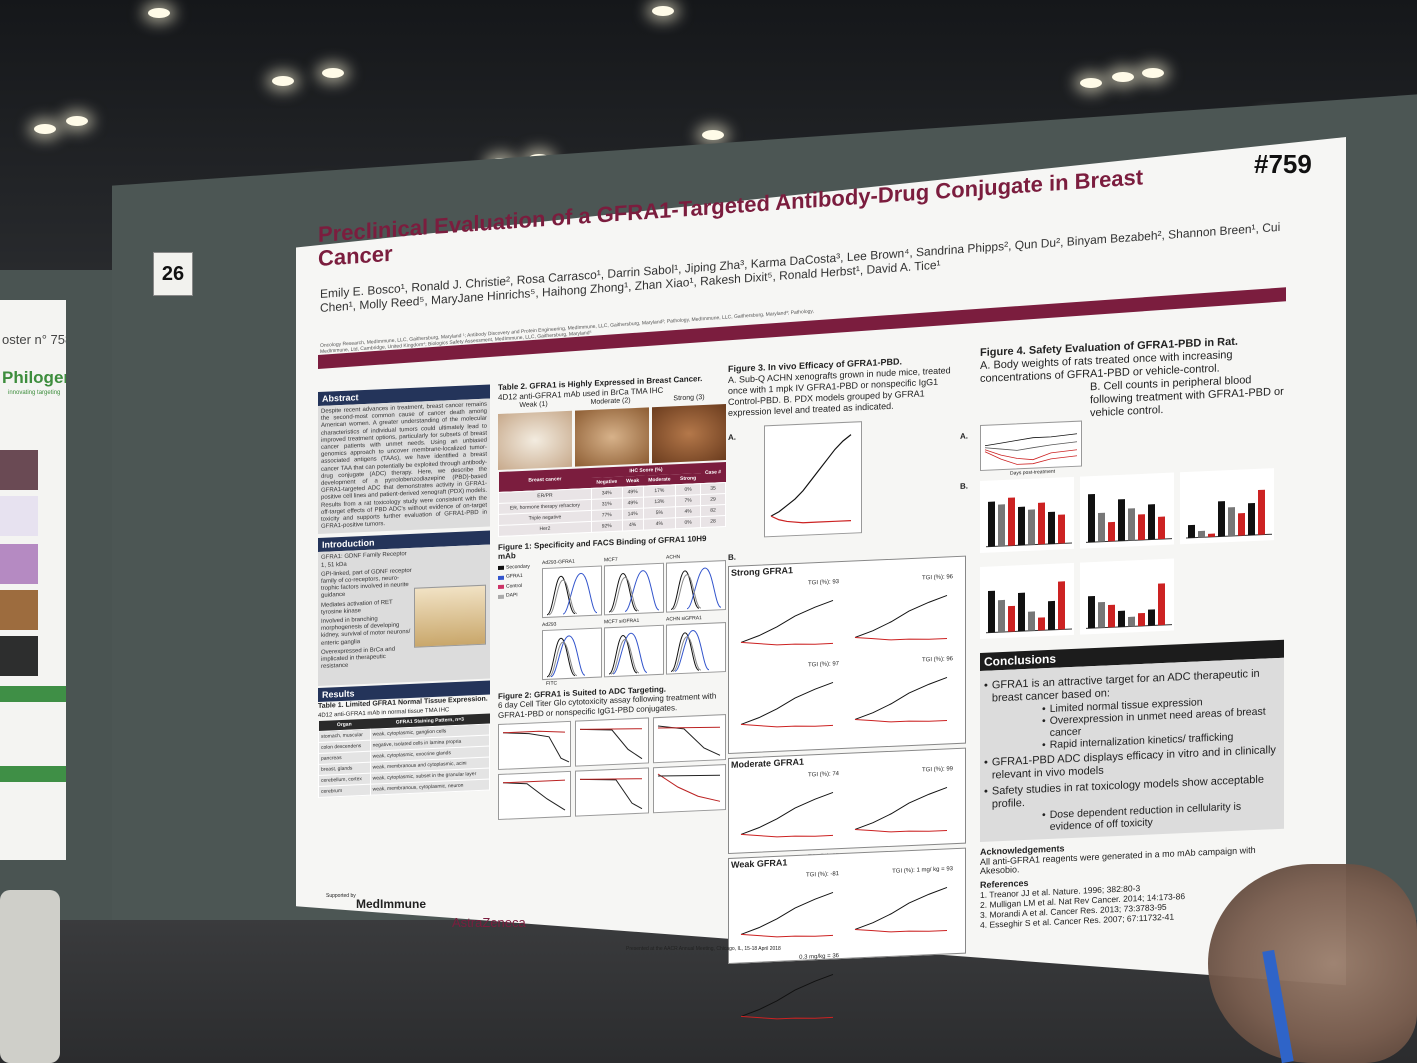  What do you see at coordinates (696, 644) in the screenshot?
I see `facs-panel: ACHN siGFRA1 418` at bounding box center [696, 644].